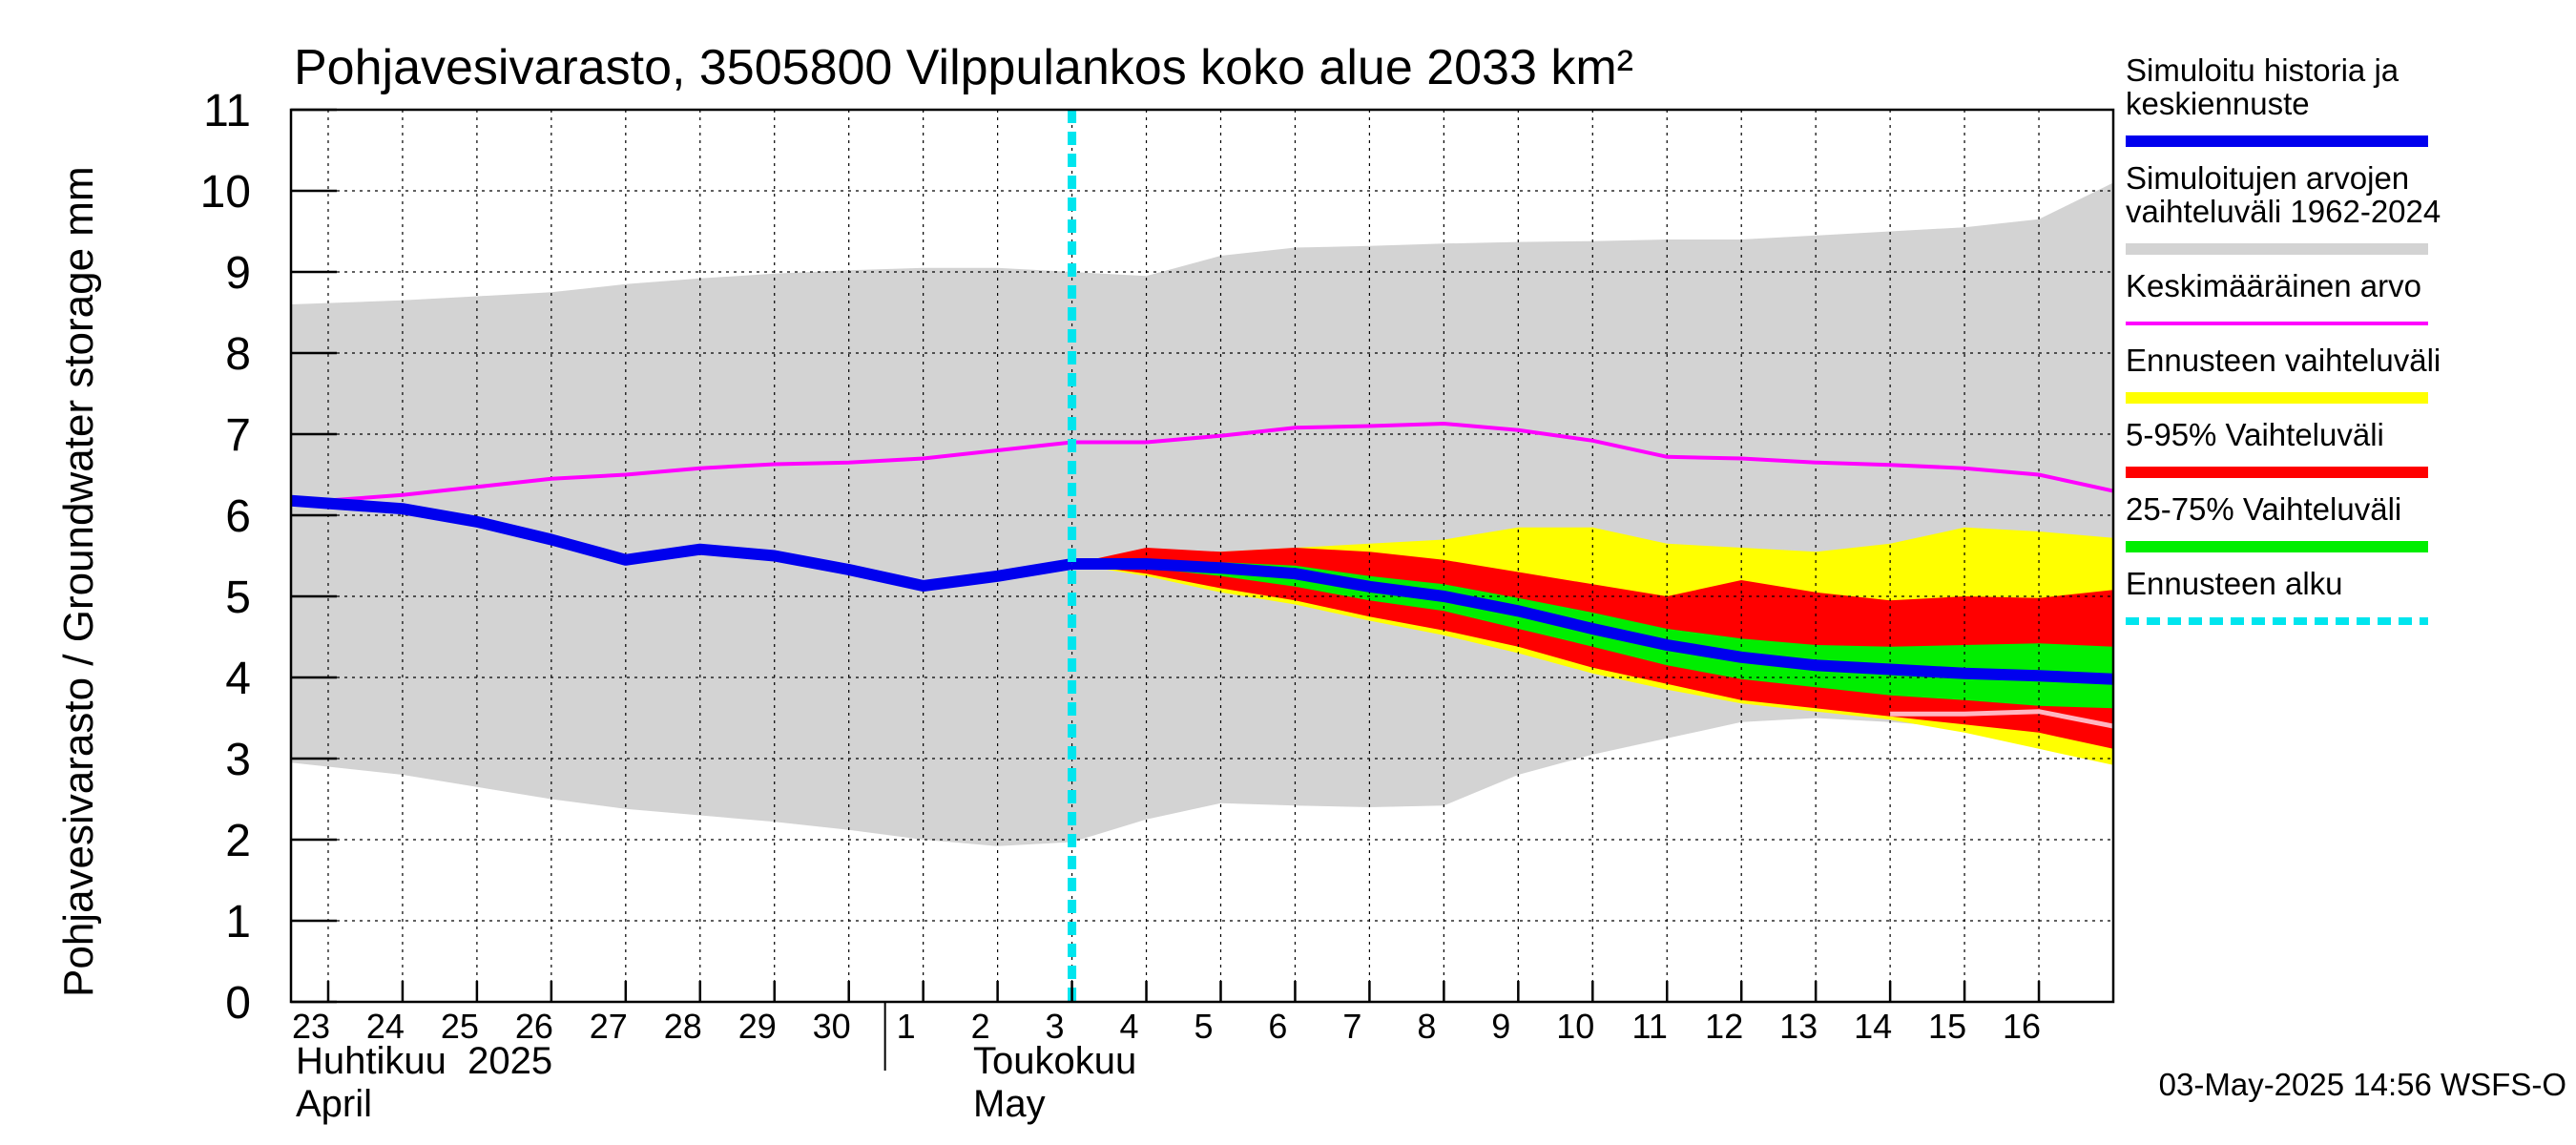 This screenshot has width=2576, height=1145. I want to click on mean-line, so click(1202, 463).